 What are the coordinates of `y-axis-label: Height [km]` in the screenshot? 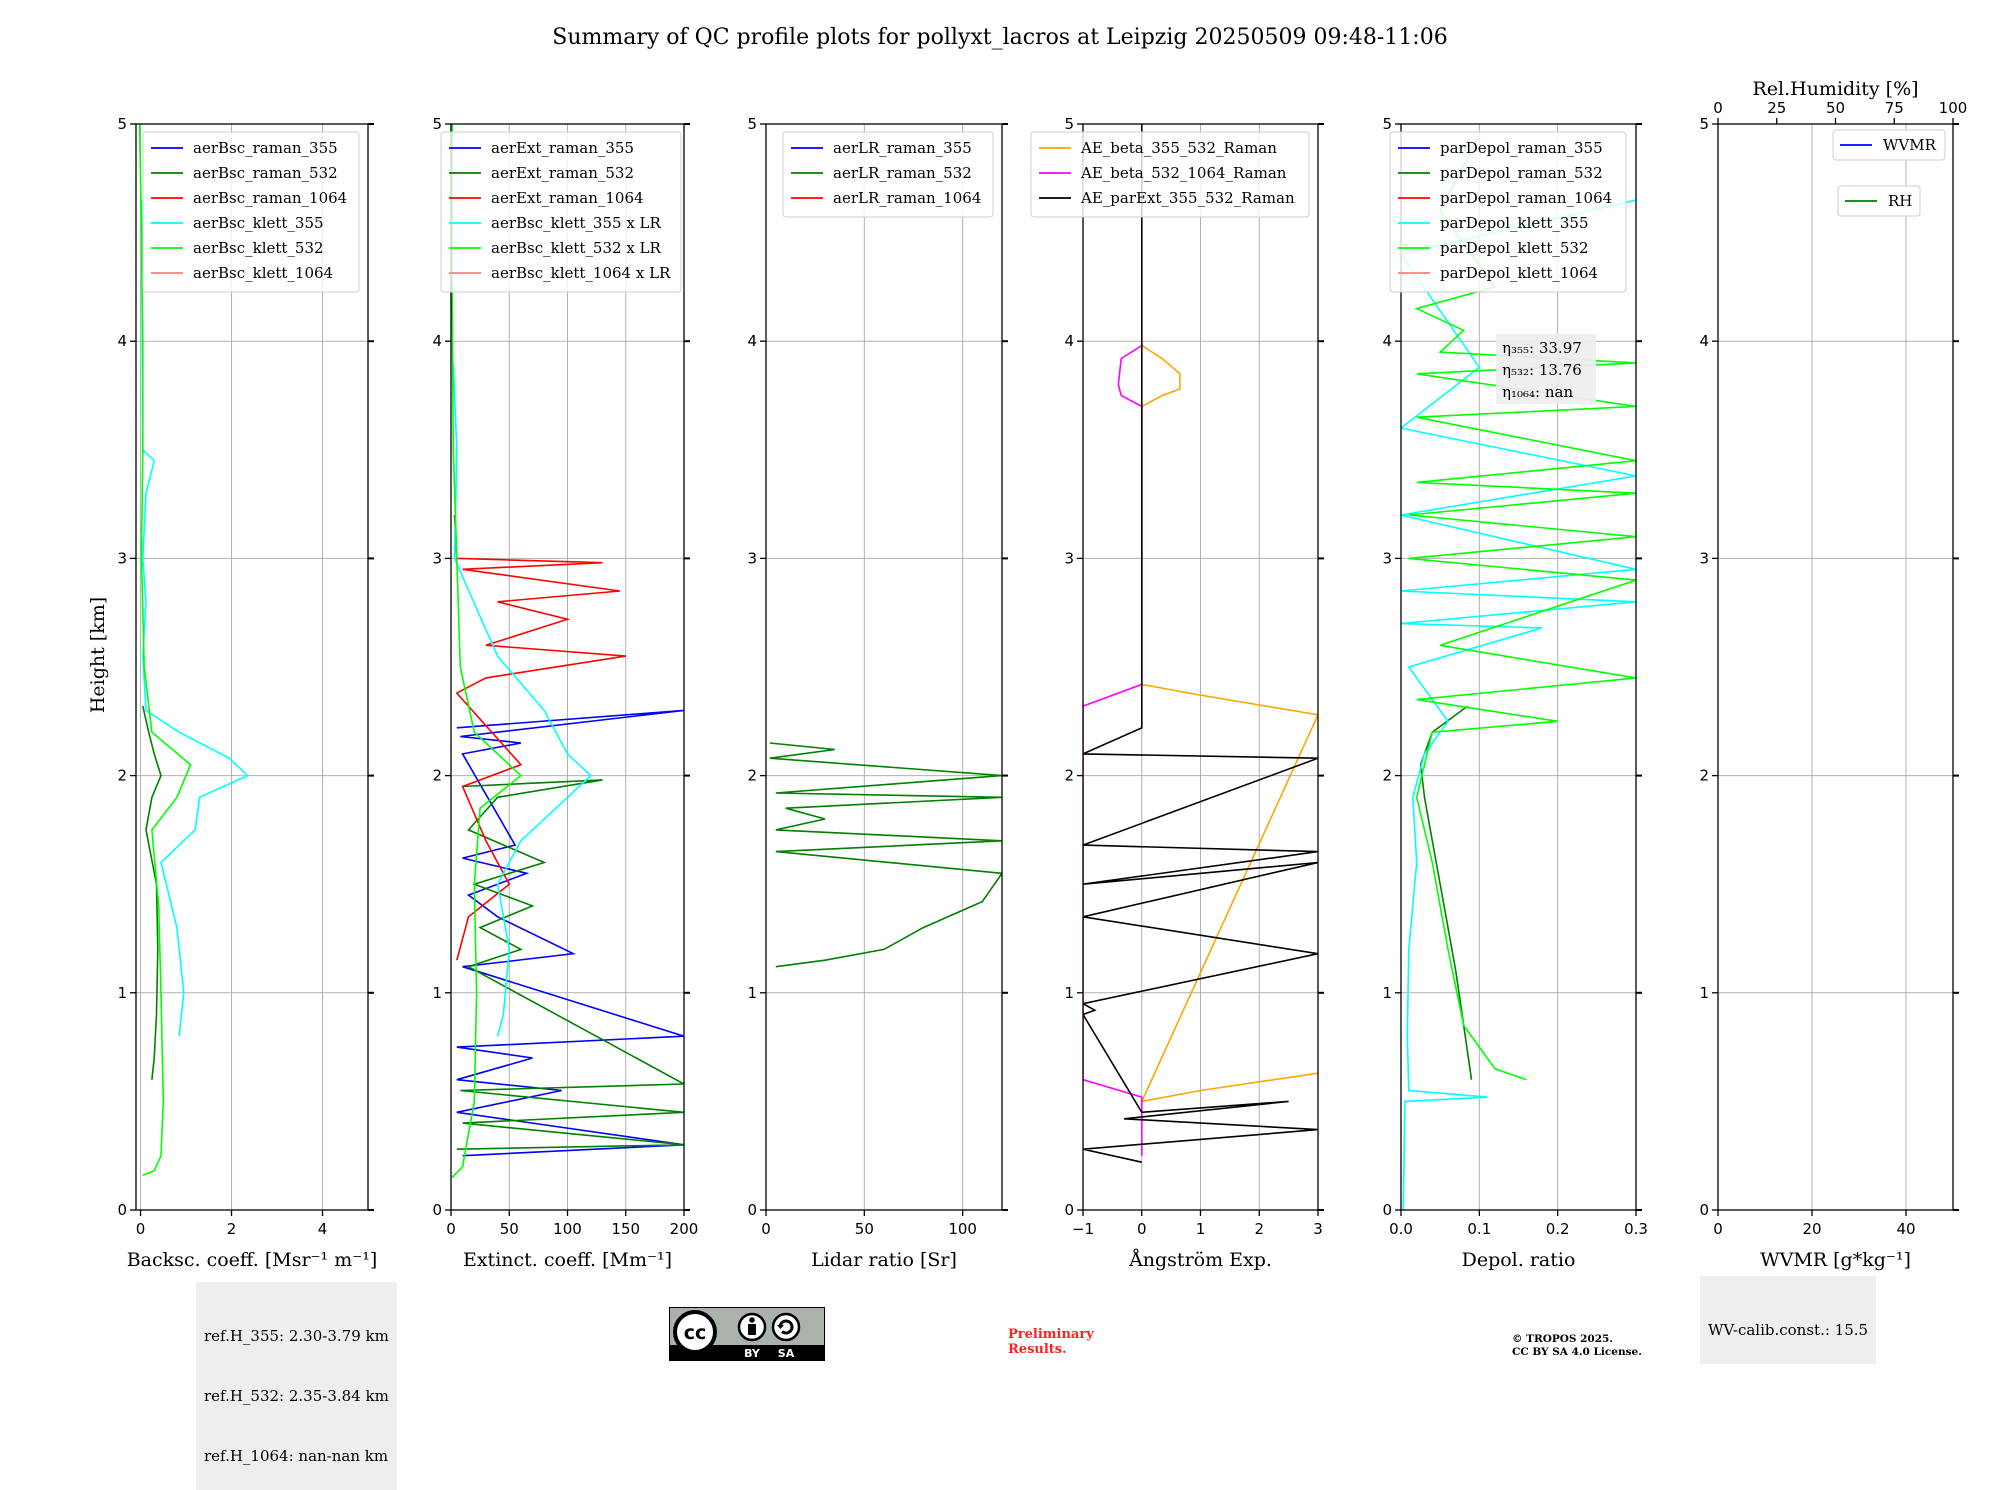 It's located at (98, 655).